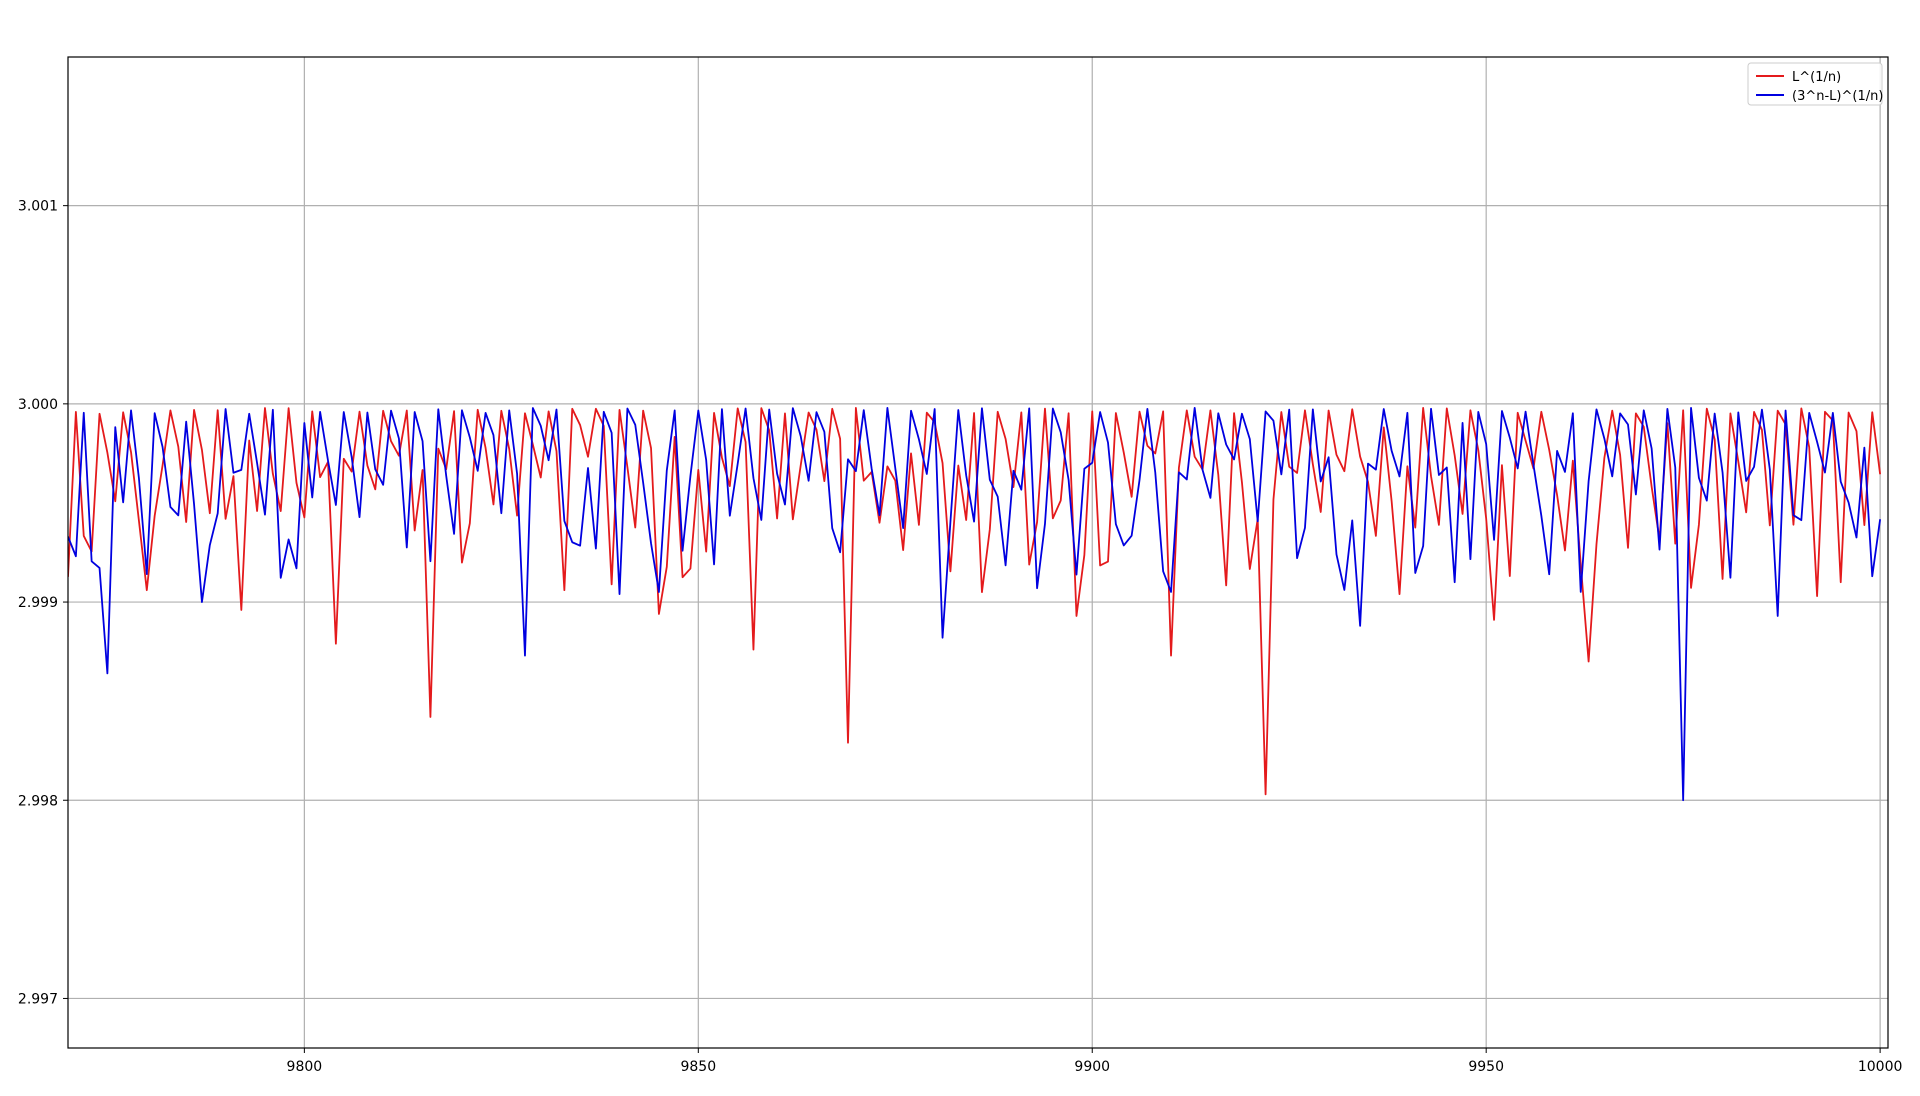  I want to click on legend-label: L^(1/n), so click(1816, 77).